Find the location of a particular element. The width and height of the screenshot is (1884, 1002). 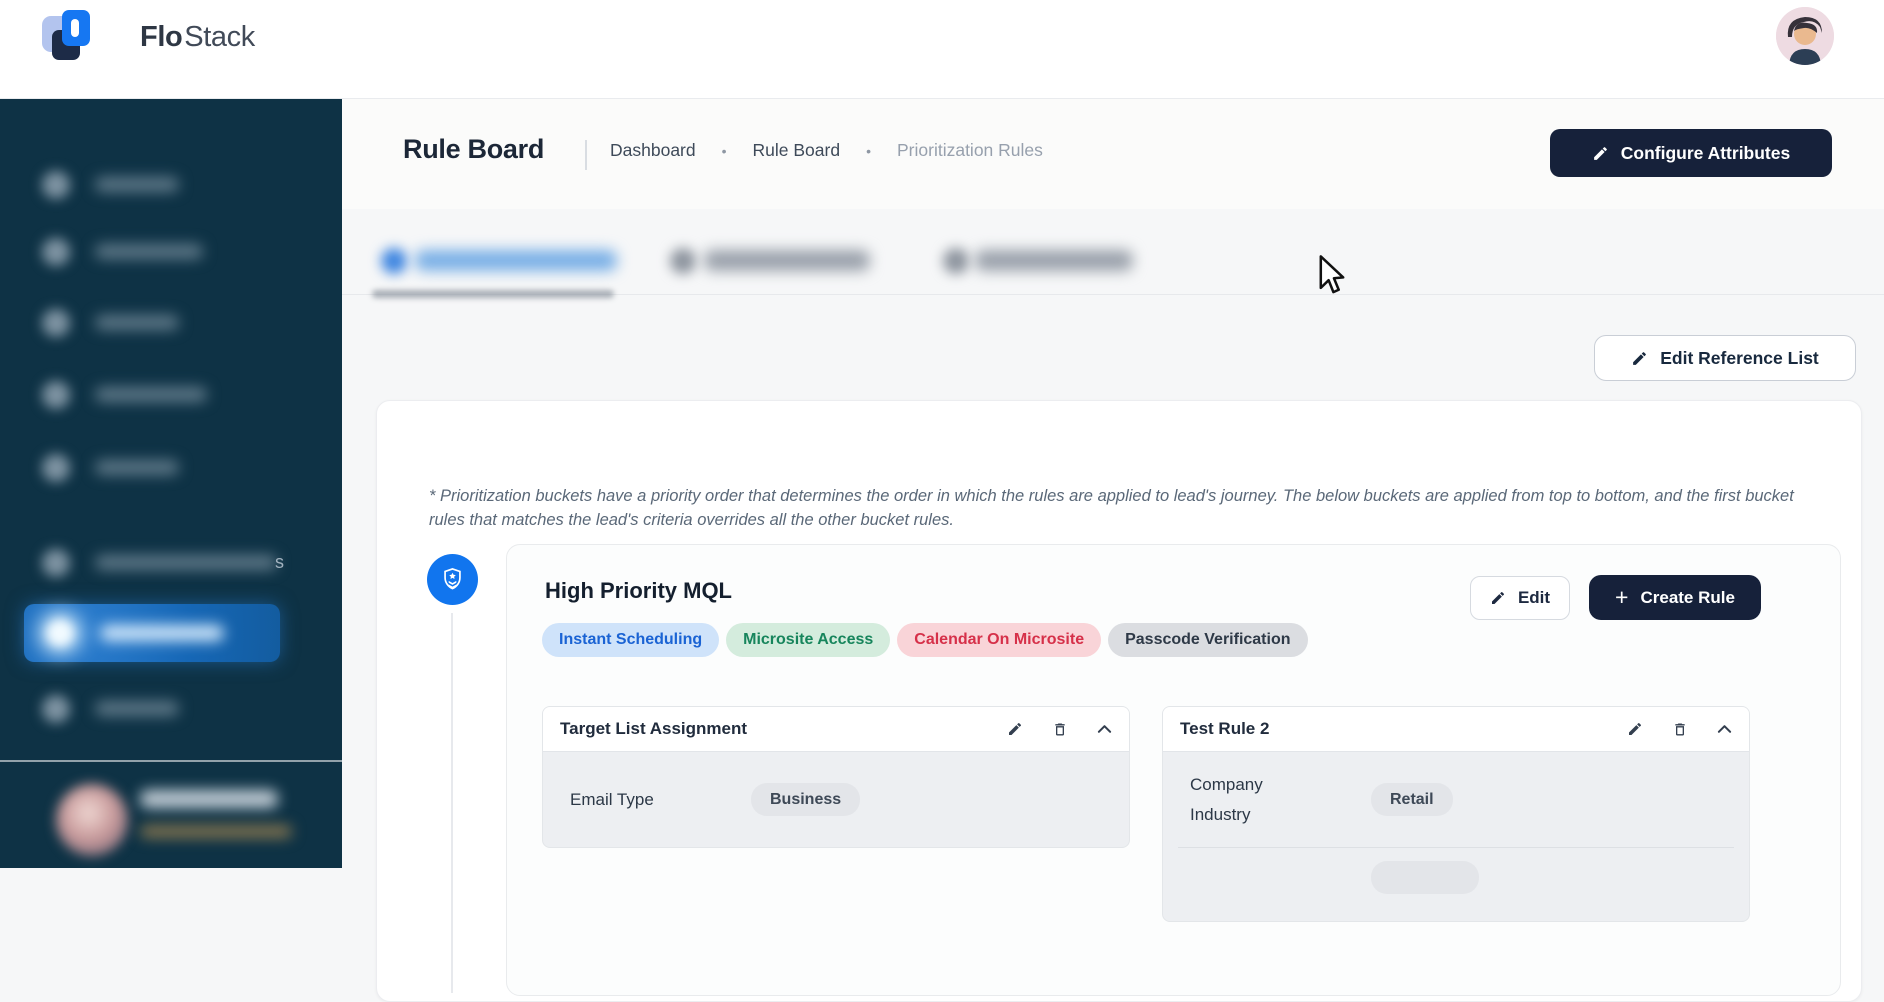

bucket-rail-line is located at coordinates (452, 803).